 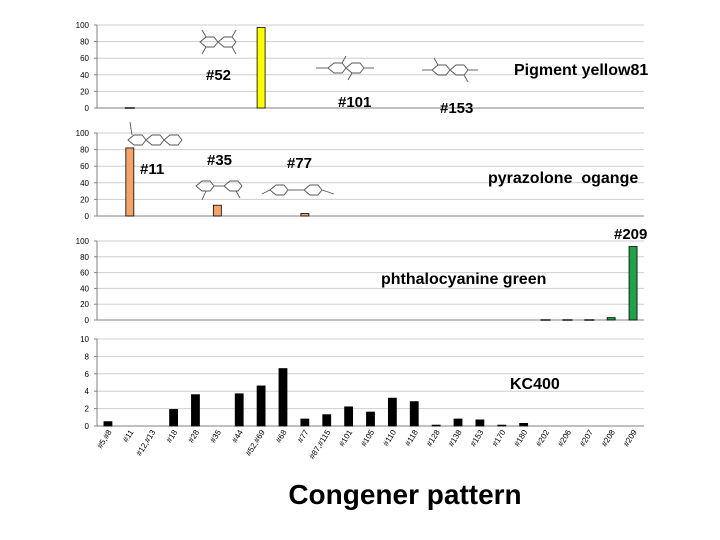 I want to click on annotation-kc400: KC400, so click(x=535, y=384).